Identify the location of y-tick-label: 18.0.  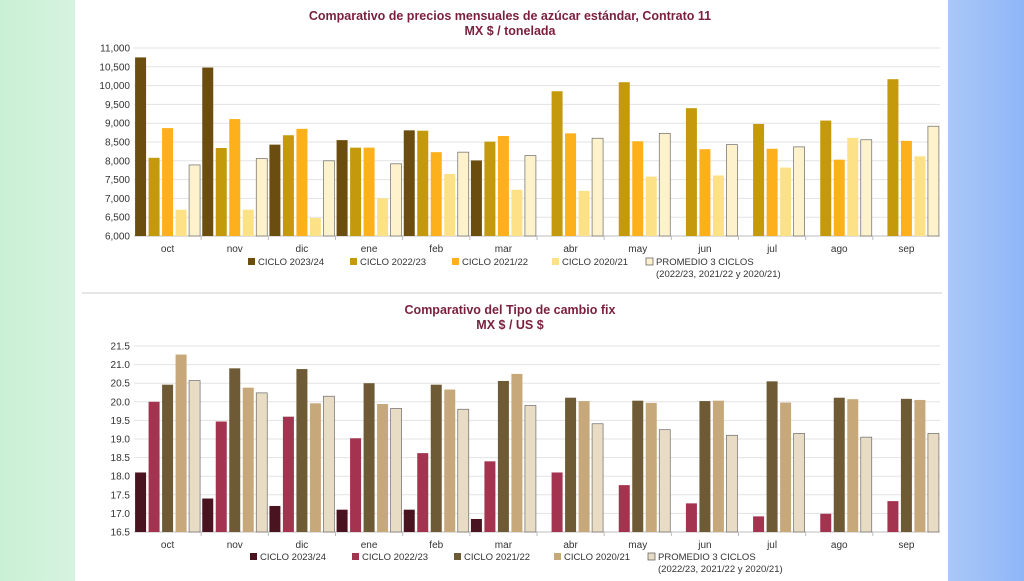
(121, 477).